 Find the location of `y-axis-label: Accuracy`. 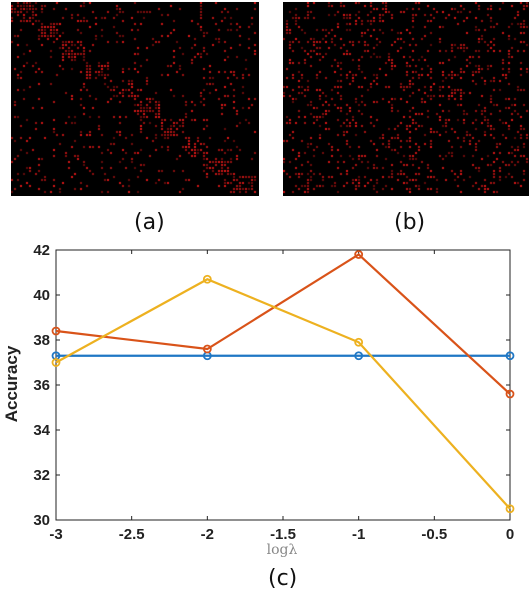

y-axis-label: Accuracy is located at coordinates (11, 383).